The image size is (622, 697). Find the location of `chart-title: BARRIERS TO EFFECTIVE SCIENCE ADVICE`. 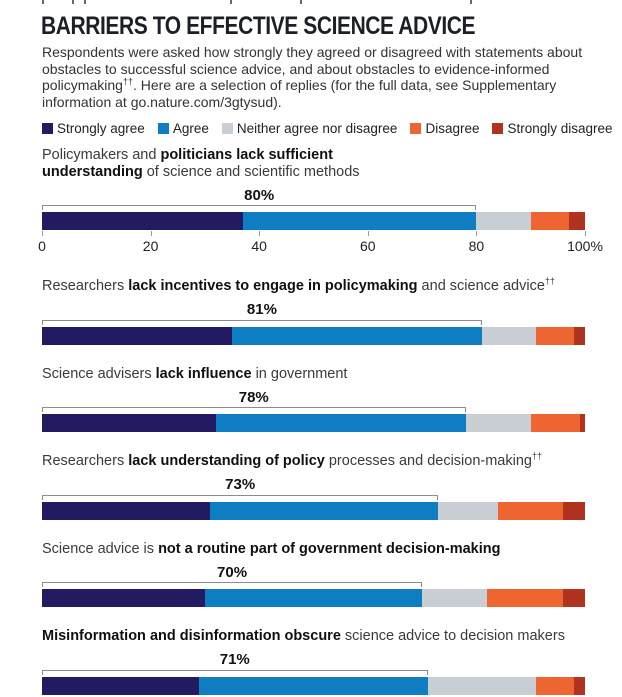

chart-title: BARRIERS TO EFFECTIVE SCIENCE ADVICE is located at coordinates (258, 26).